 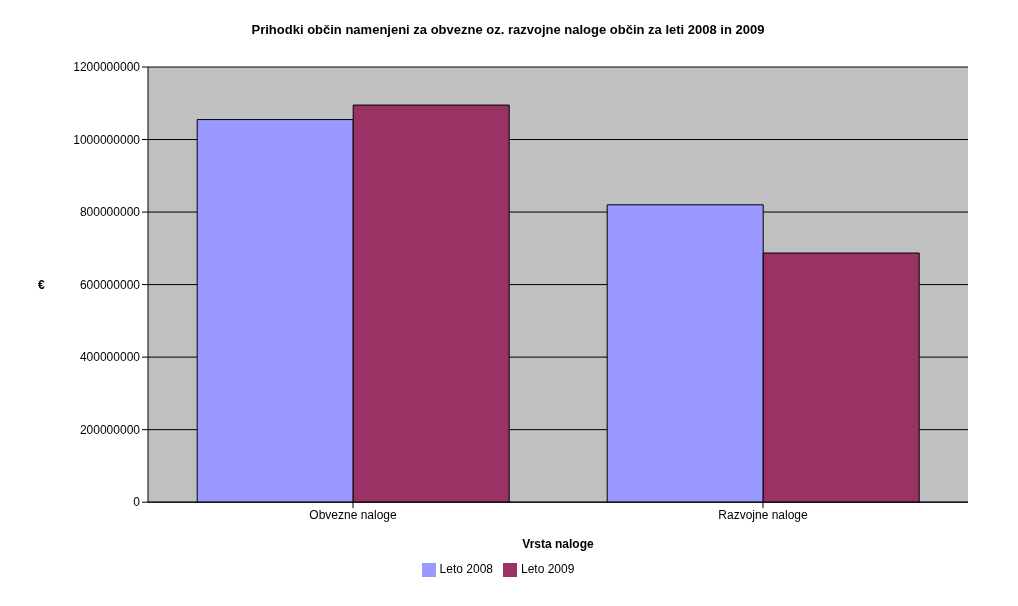 I want to click on x-axis-title: Vrsta naloge, so click(x=558, y=544).